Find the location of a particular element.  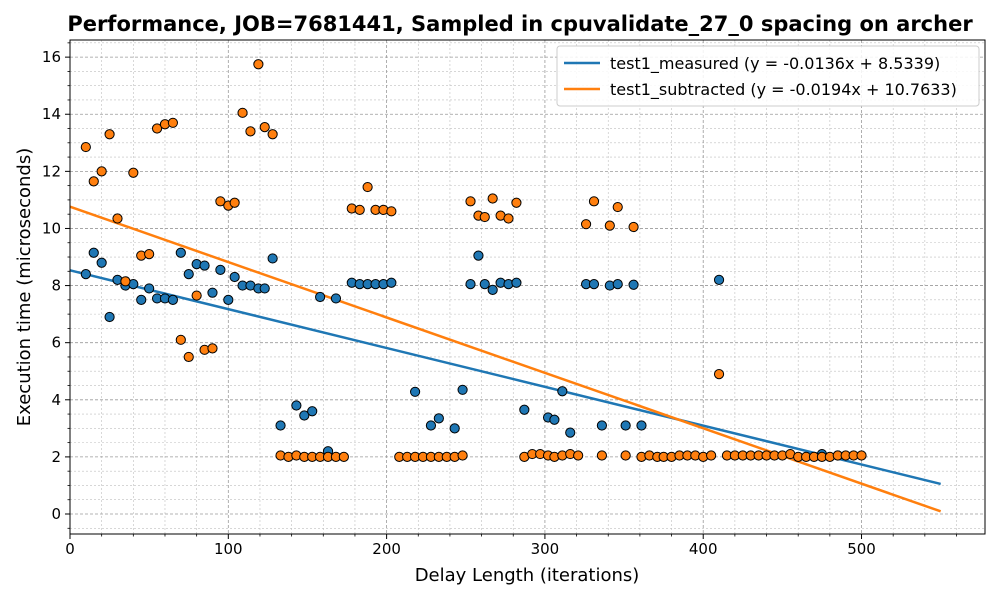

y-tick-label: 8 is located at coordinates (56, 286).